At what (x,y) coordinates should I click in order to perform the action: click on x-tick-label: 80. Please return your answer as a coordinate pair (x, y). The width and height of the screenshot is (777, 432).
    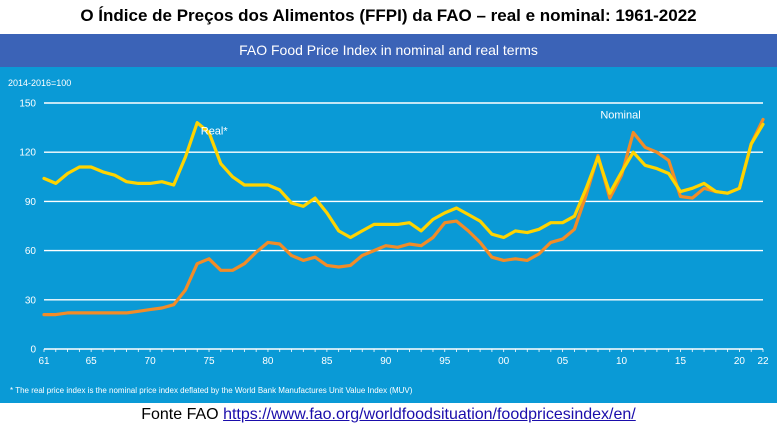
    Looking at the image, I should click on (268, 361).